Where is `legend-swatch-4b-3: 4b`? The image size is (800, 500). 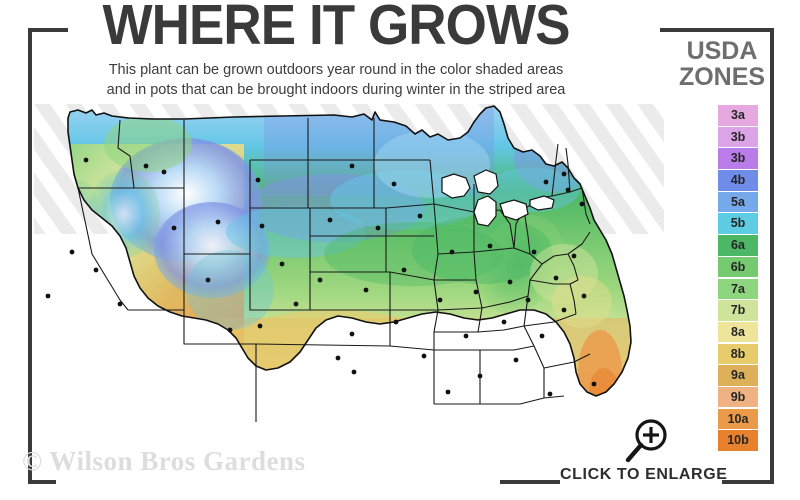 legend-swatch-4b-3: 4b is located at coordinates (738, 180).